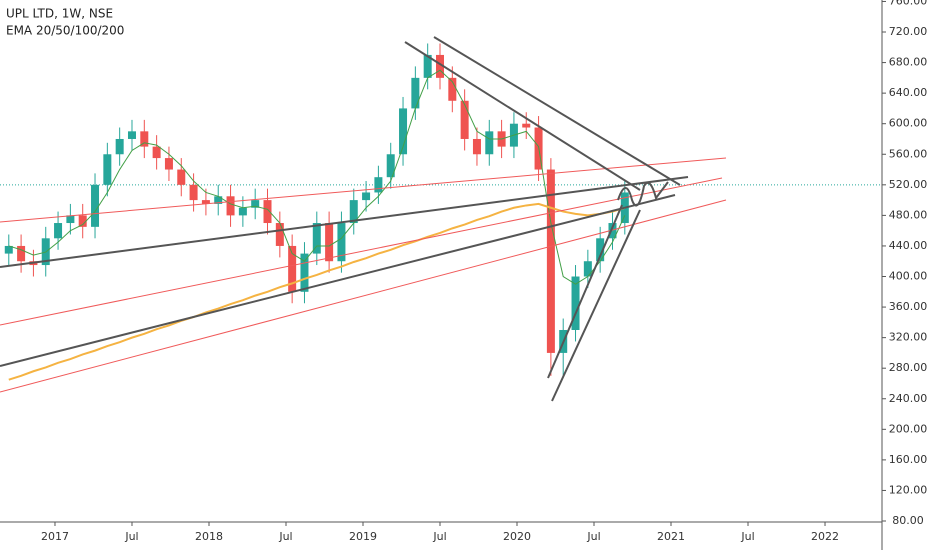 The width and height of the screenshot is (932, 550). I want to click on y-tick-label: 600.00, so click(908, 123).